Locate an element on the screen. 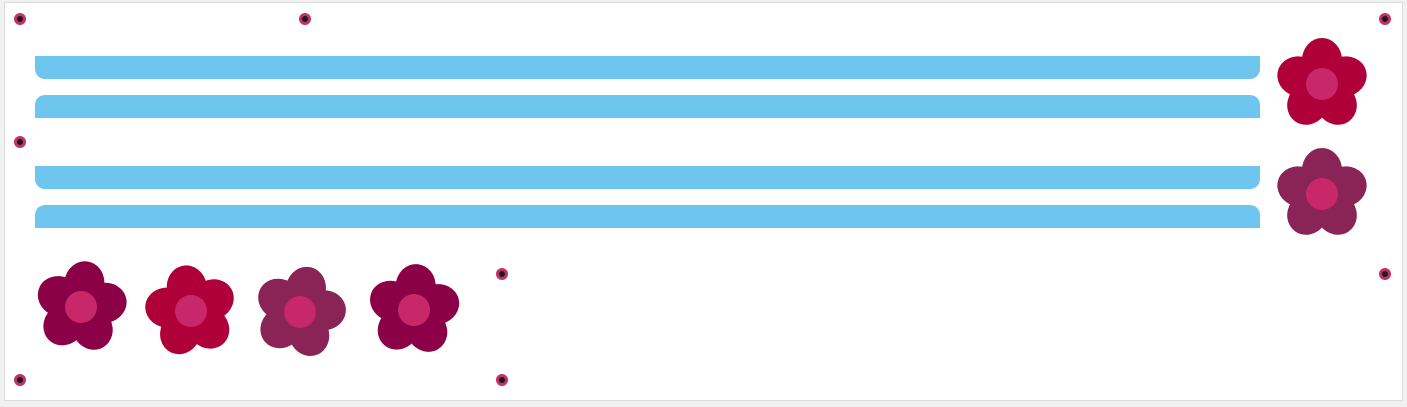 The height and width of the screenshot is (407, 1407). resize-handle-bottom-left is located at coordinates (20, 380).